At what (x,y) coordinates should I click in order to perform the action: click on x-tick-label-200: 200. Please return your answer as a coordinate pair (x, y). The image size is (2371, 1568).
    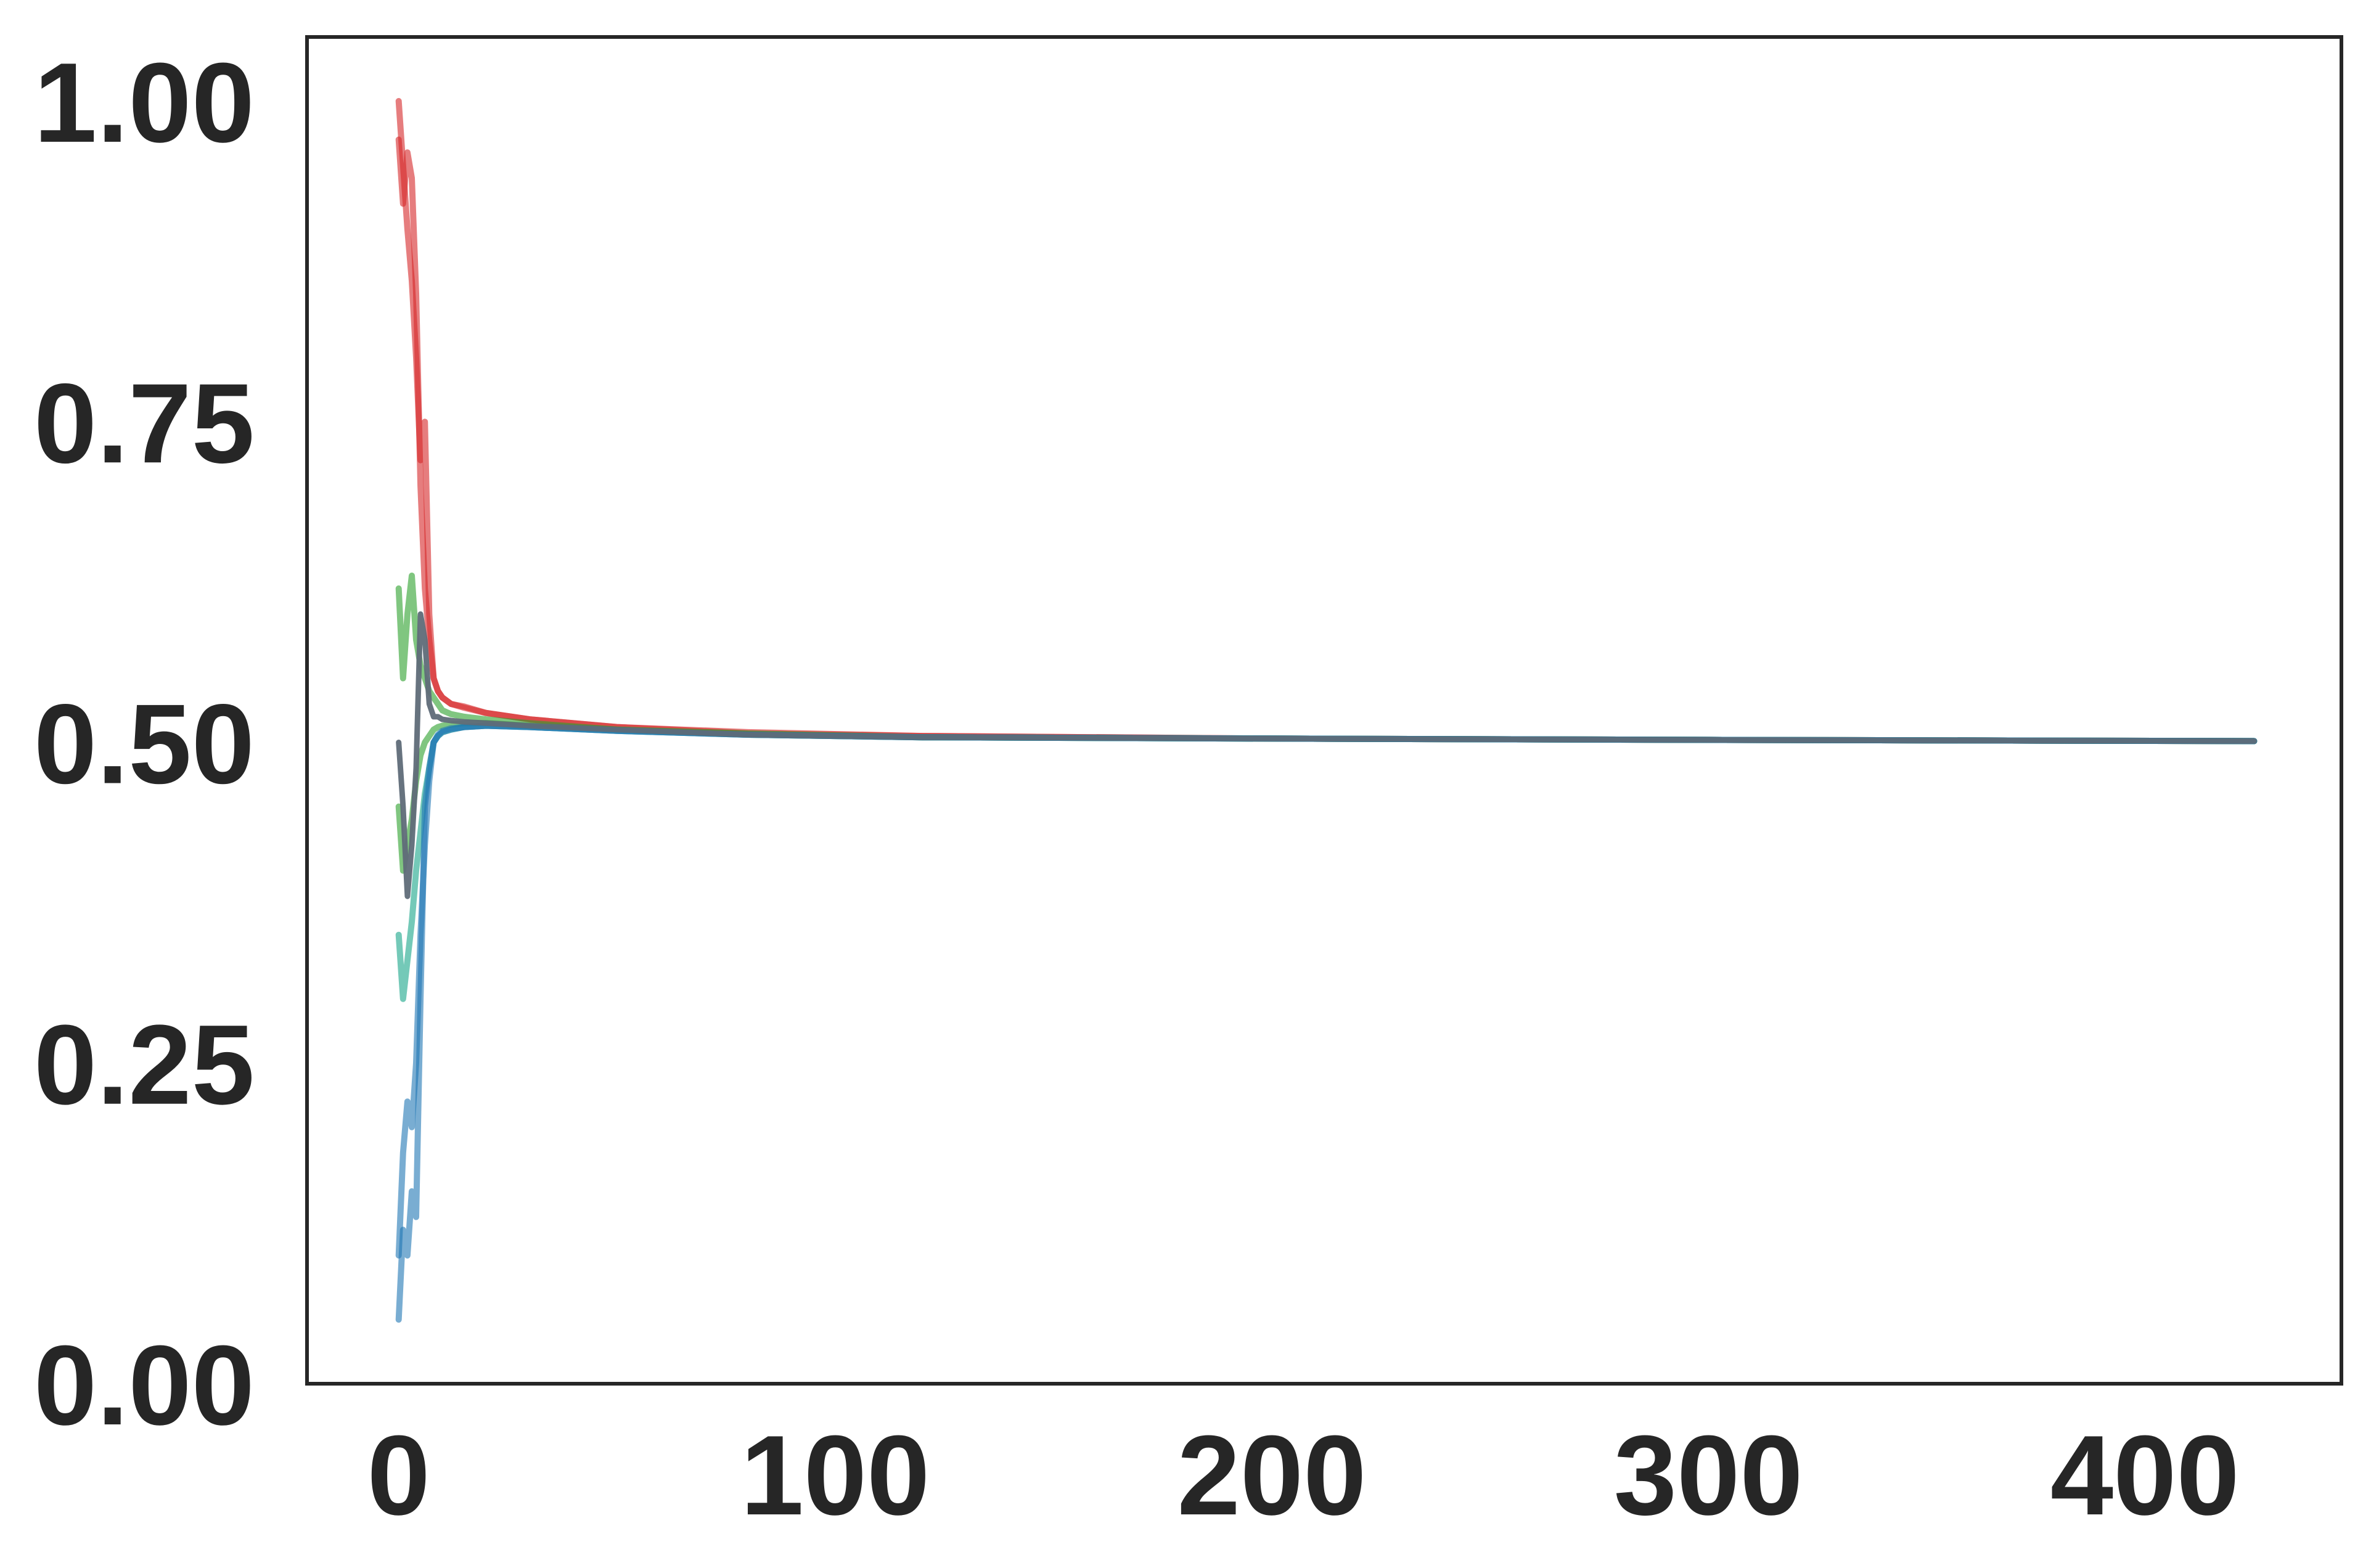
    Looking at the image, I should click on (1272, 1474).